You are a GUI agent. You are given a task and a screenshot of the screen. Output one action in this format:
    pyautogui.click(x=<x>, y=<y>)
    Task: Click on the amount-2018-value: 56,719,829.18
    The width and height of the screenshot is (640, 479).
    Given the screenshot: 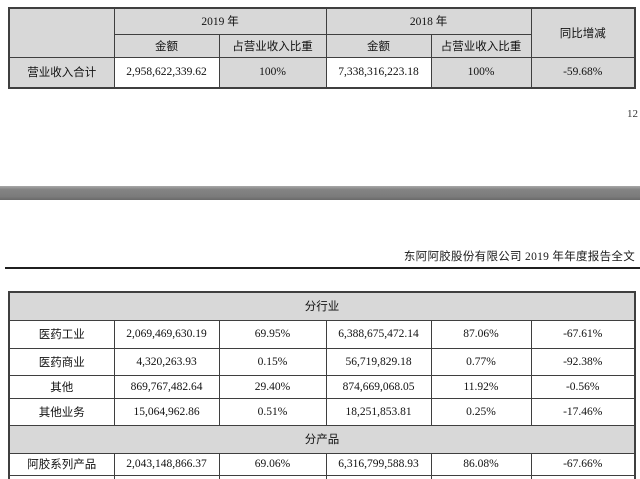 What is the action you would take?
    pyautogui.click(x=378, y=361)
    